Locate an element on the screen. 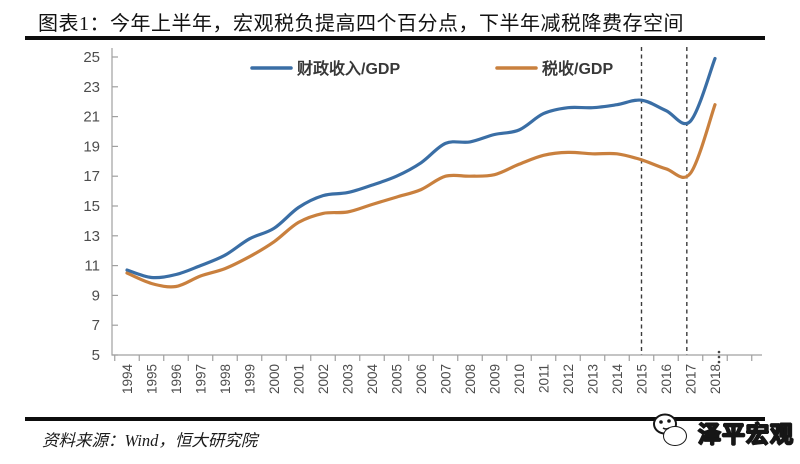 This screenshot has width=800, height=464. x-tick-label: 1998 is located at coordinates (225, 379).